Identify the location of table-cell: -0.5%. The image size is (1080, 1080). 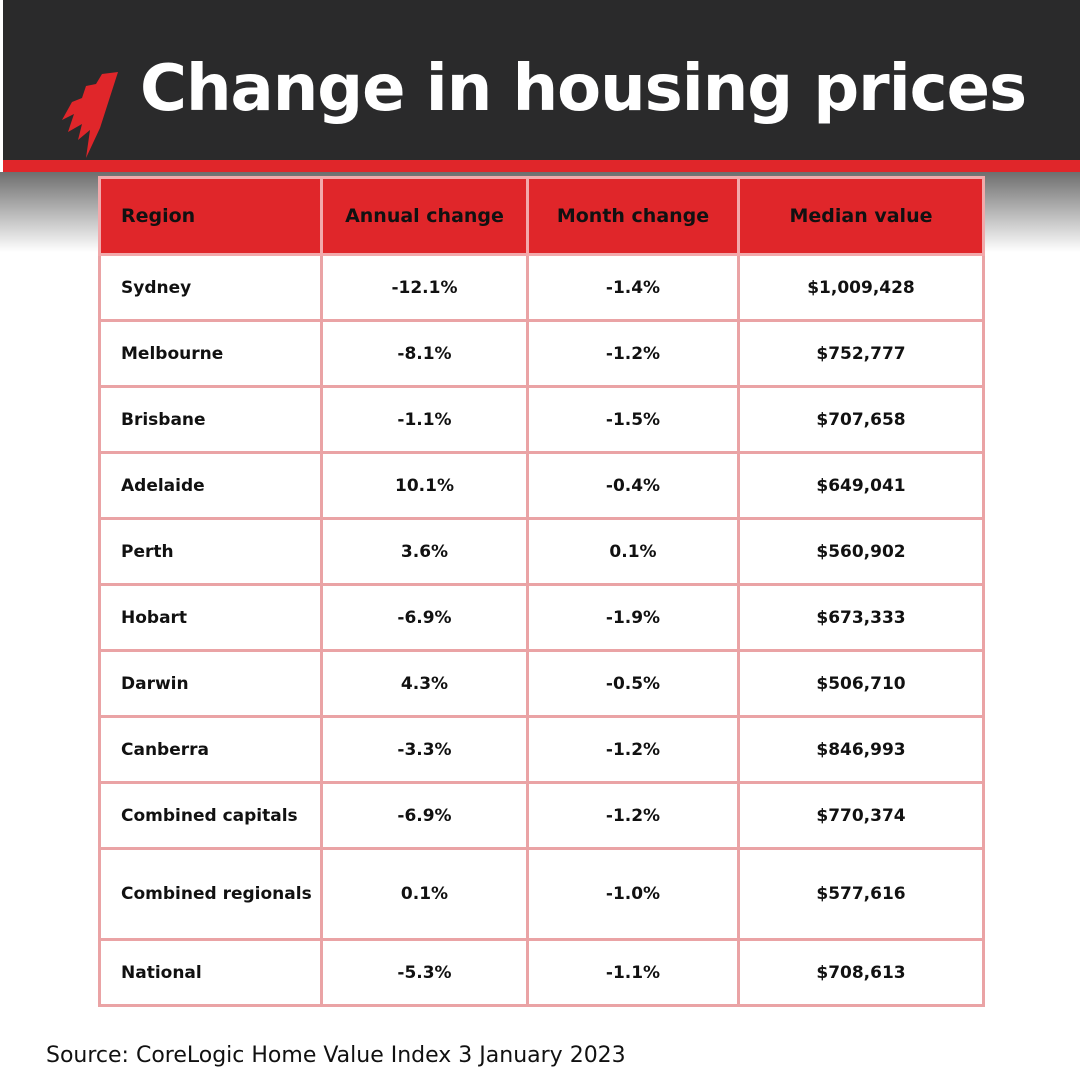
(633, 683).